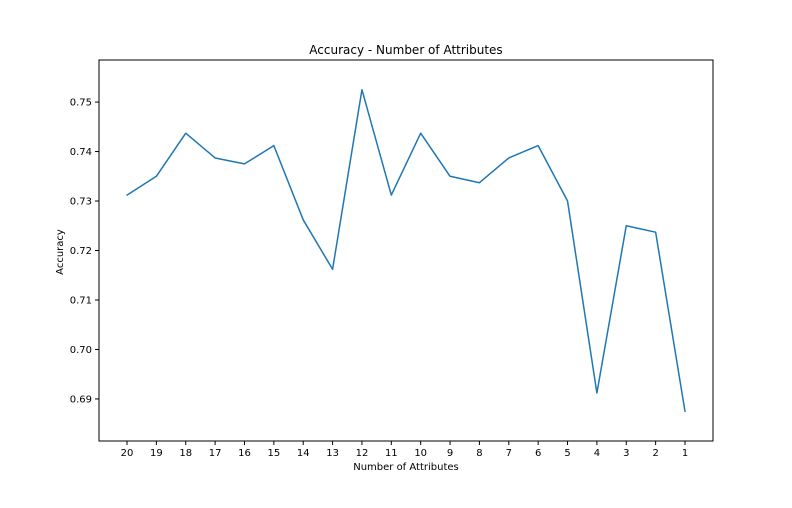  I want to click on x-tick-label: 16, so click(244, 453).